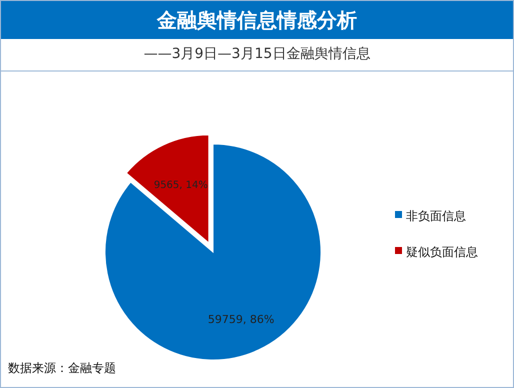 This screenshot has width=514, height=388. What do you see at coordinates (442, 252) in the screenshot?
I see `legend-label: 疑似负面信息` at bounding box center [442, 252].